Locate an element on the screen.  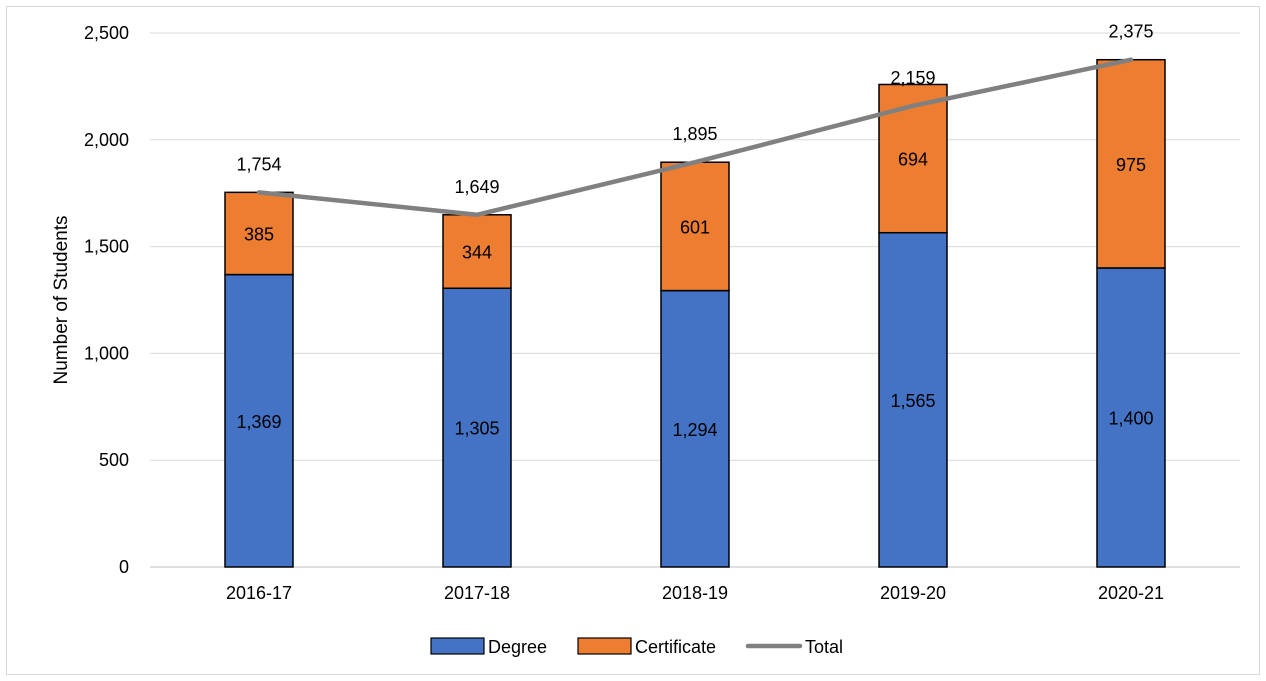
x-tick-label: 2020-21 is located at coordinates (1131, 593).